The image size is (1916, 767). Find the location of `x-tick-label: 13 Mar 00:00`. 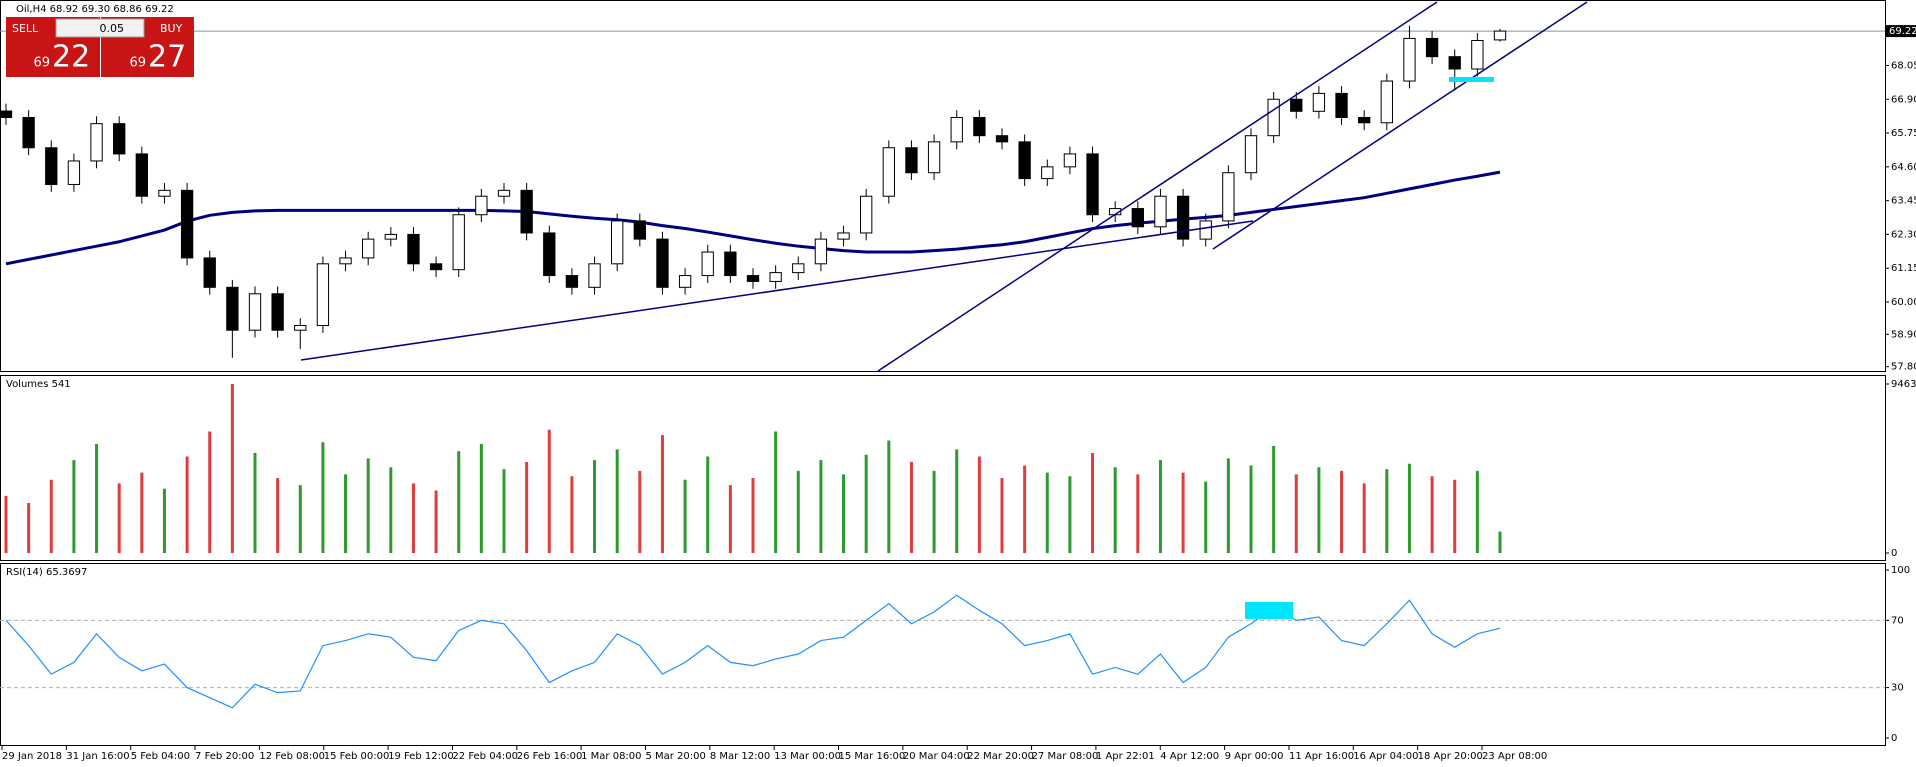

x-tick-label: 13 Mar 00:00 is located at coordinates (807, 756).